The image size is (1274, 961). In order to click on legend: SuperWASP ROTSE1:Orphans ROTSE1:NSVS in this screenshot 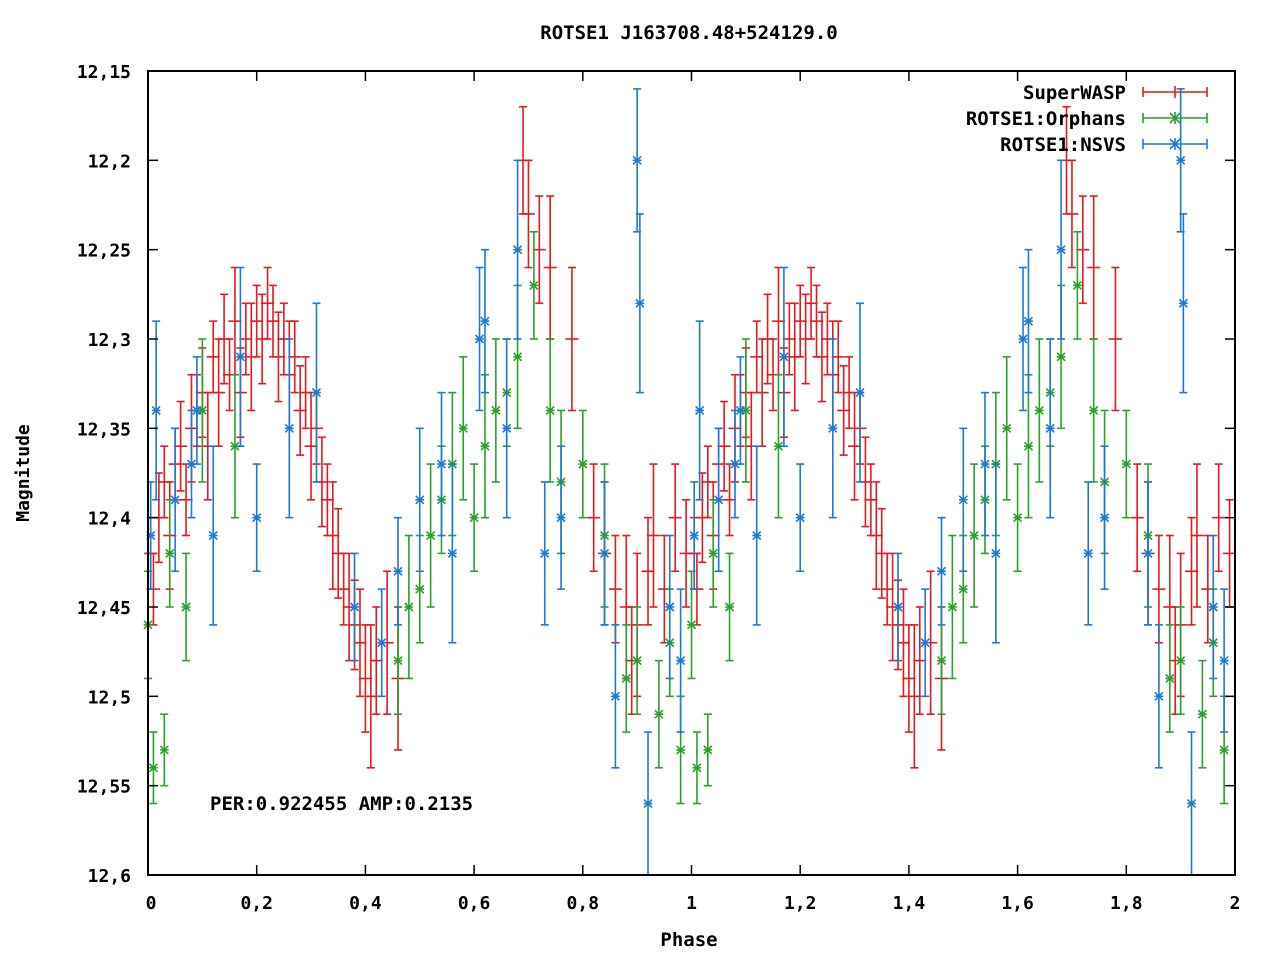, I will do `click(1087, 119)`.